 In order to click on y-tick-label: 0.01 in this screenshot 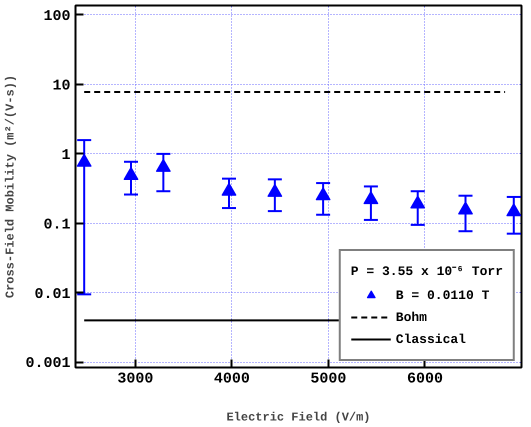, I will do `click(52, 294)`.